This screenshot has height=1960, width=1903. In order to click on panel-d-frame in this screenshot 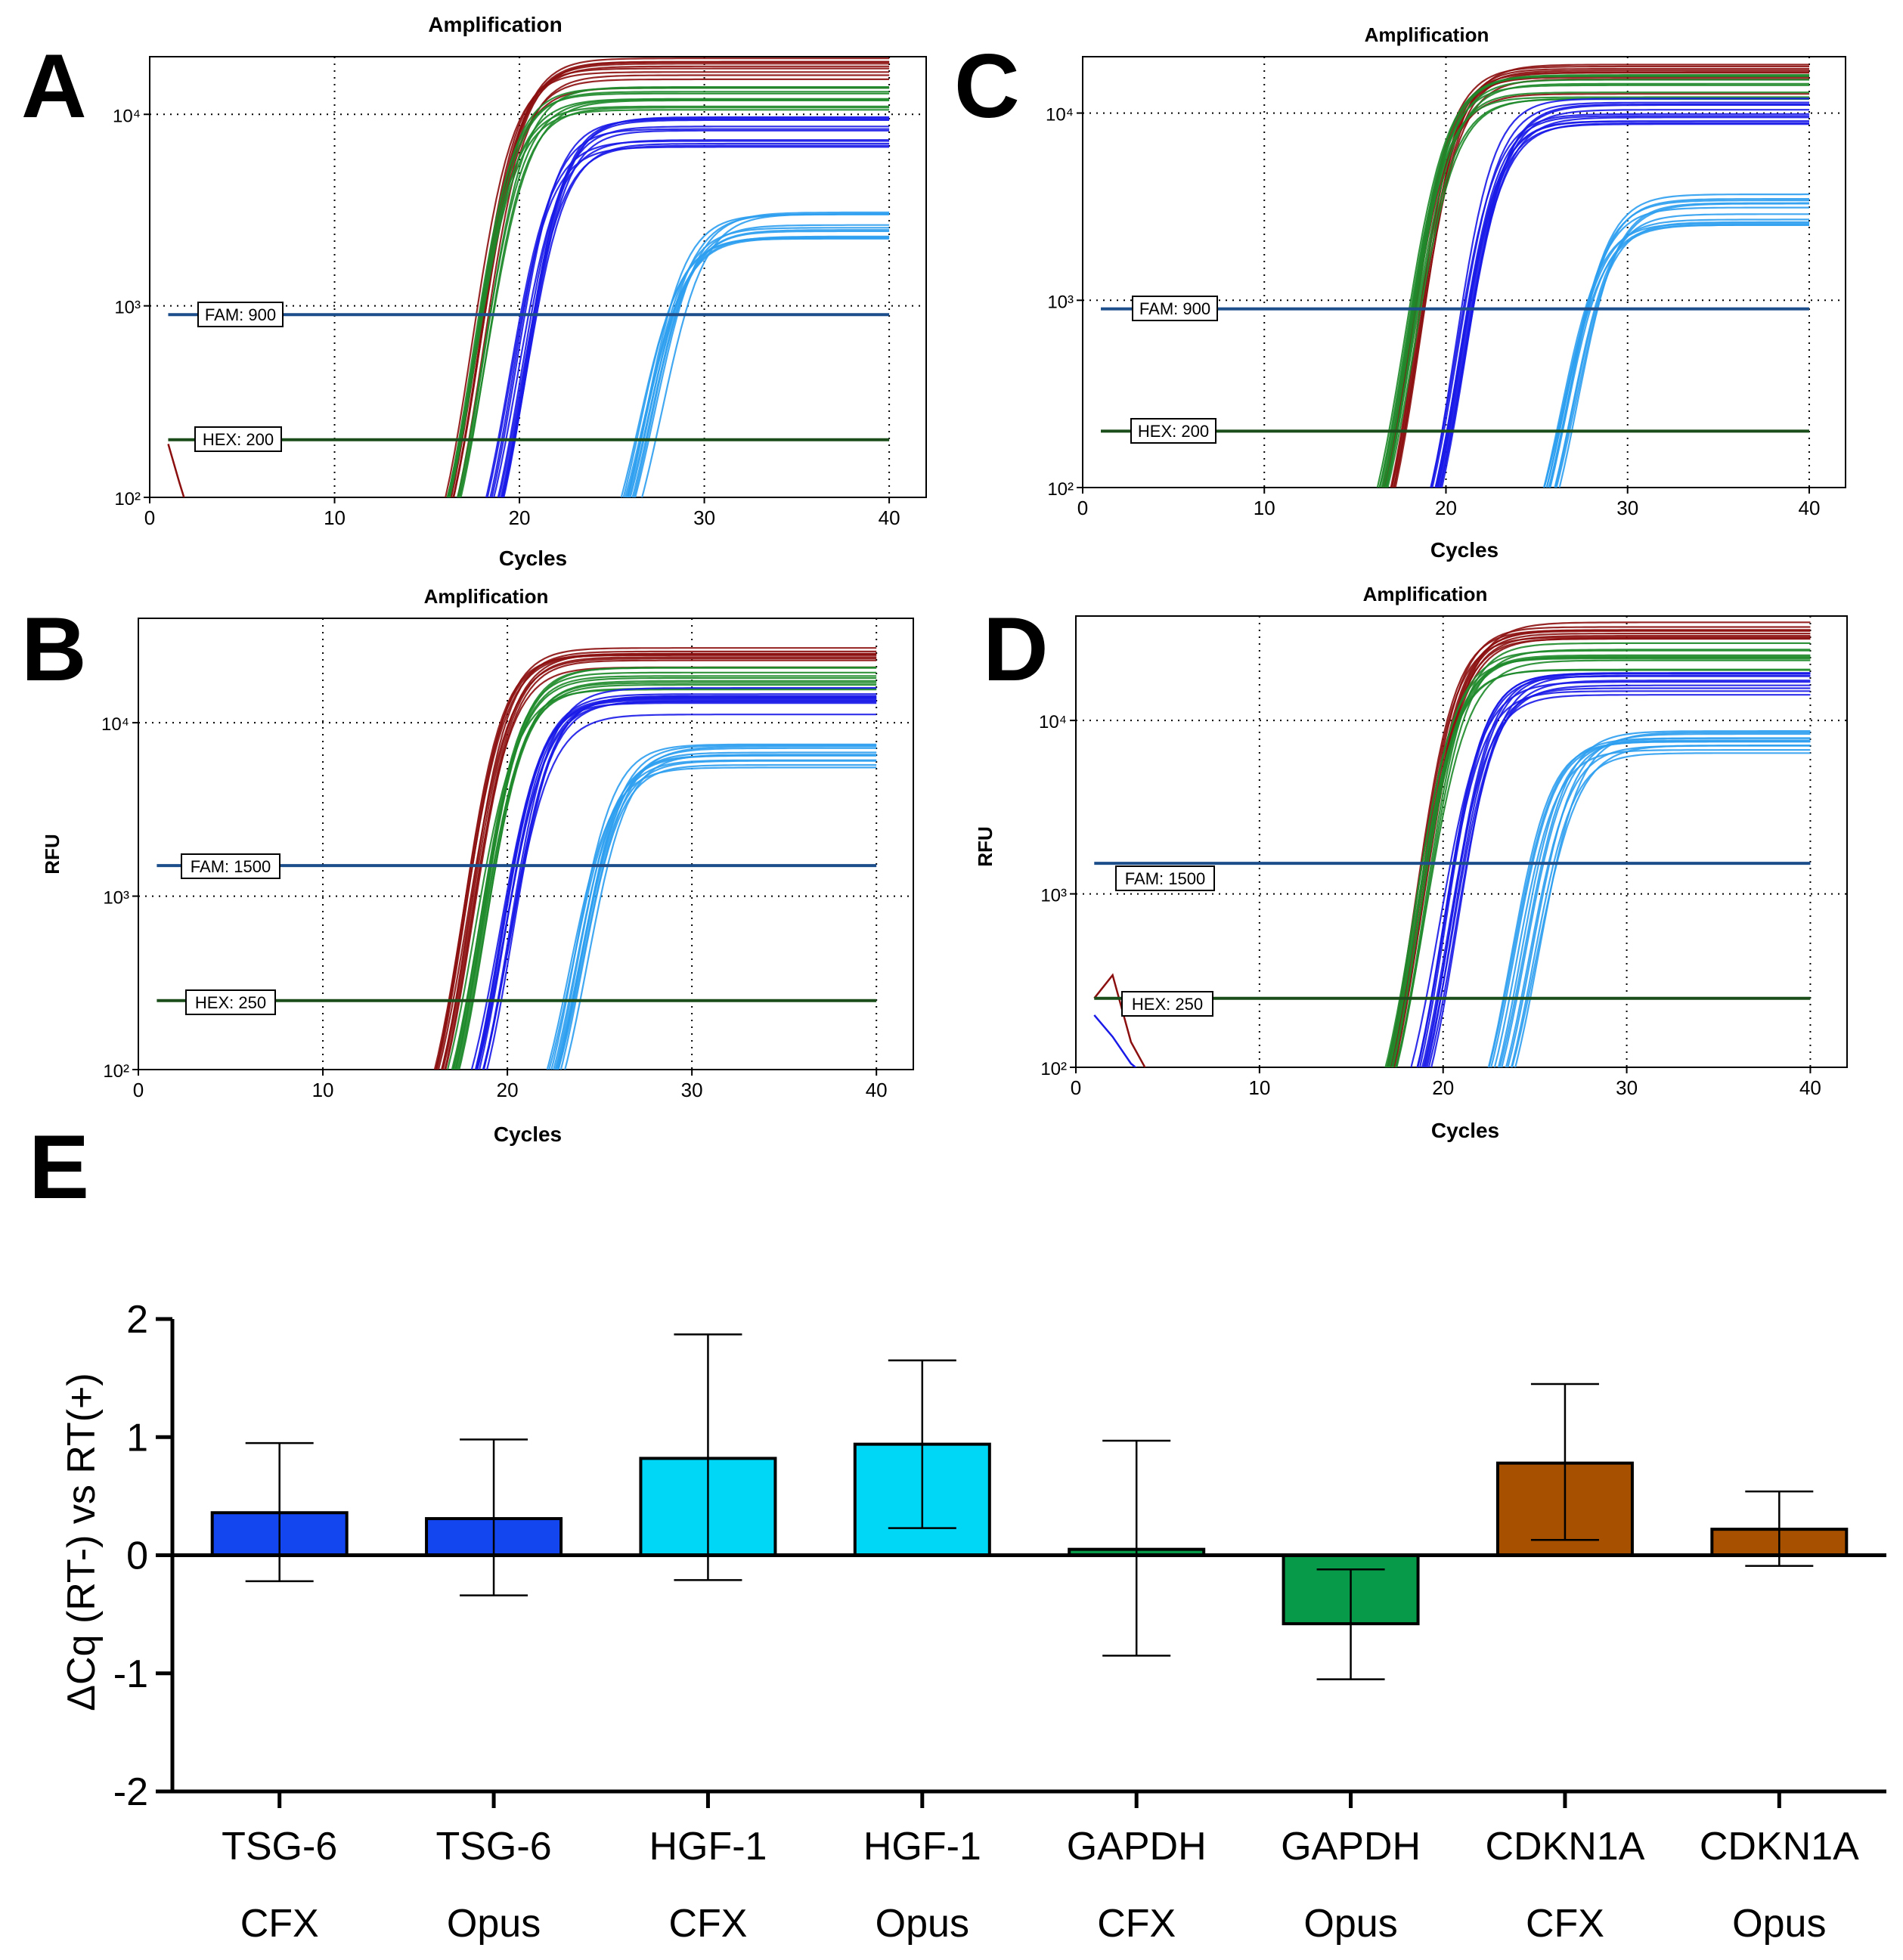, I will do `click(1461, 841)`.